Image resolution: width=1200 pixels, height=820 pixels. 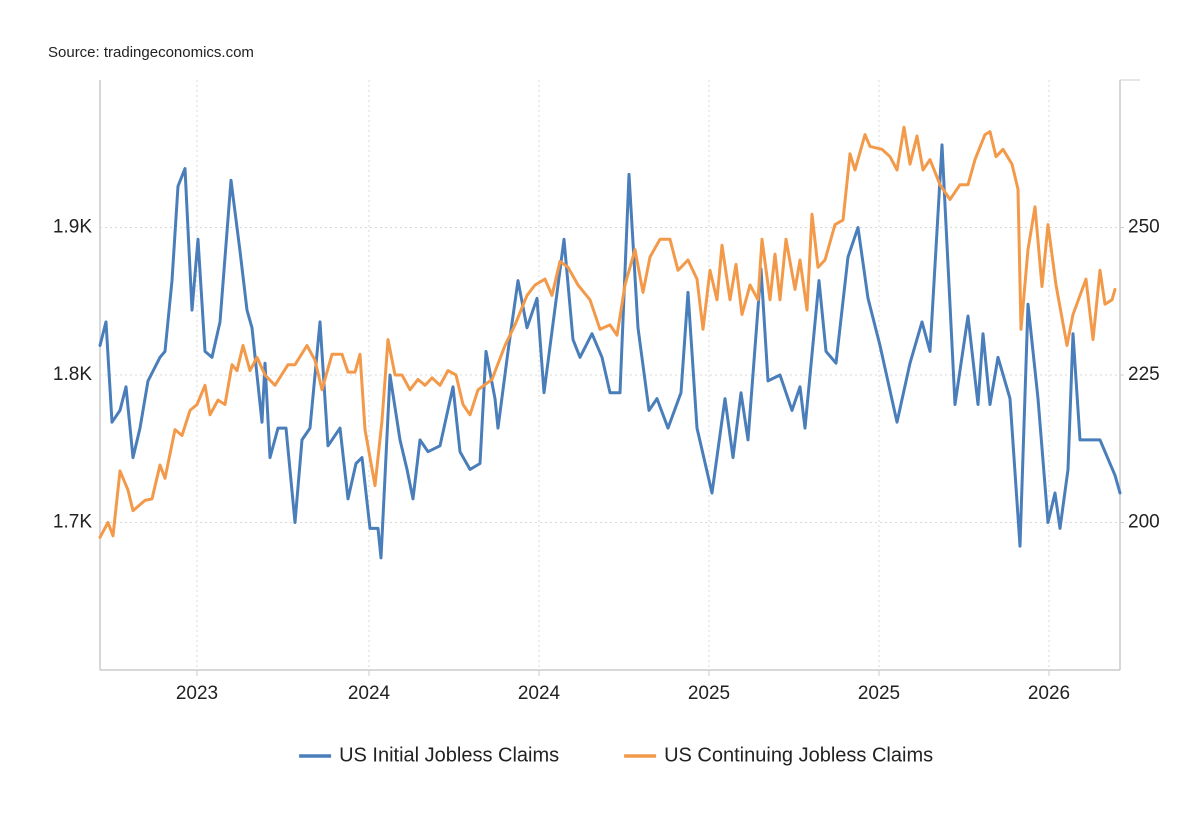 I want to click on y2-tick-label: 200, so click(x=1144, y=522).